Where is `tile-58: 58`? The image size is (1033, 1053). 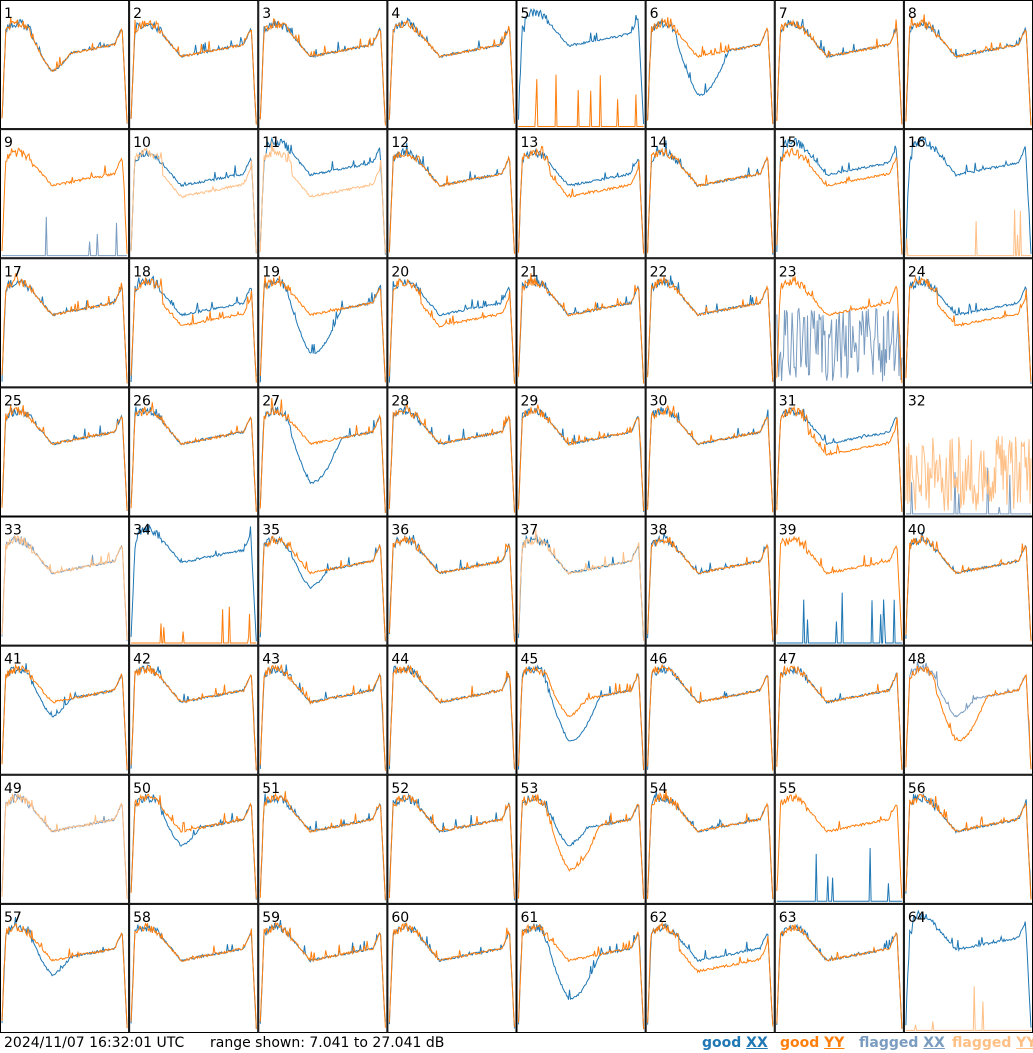 tile-58: 58 is located at coordinates (194, 968).